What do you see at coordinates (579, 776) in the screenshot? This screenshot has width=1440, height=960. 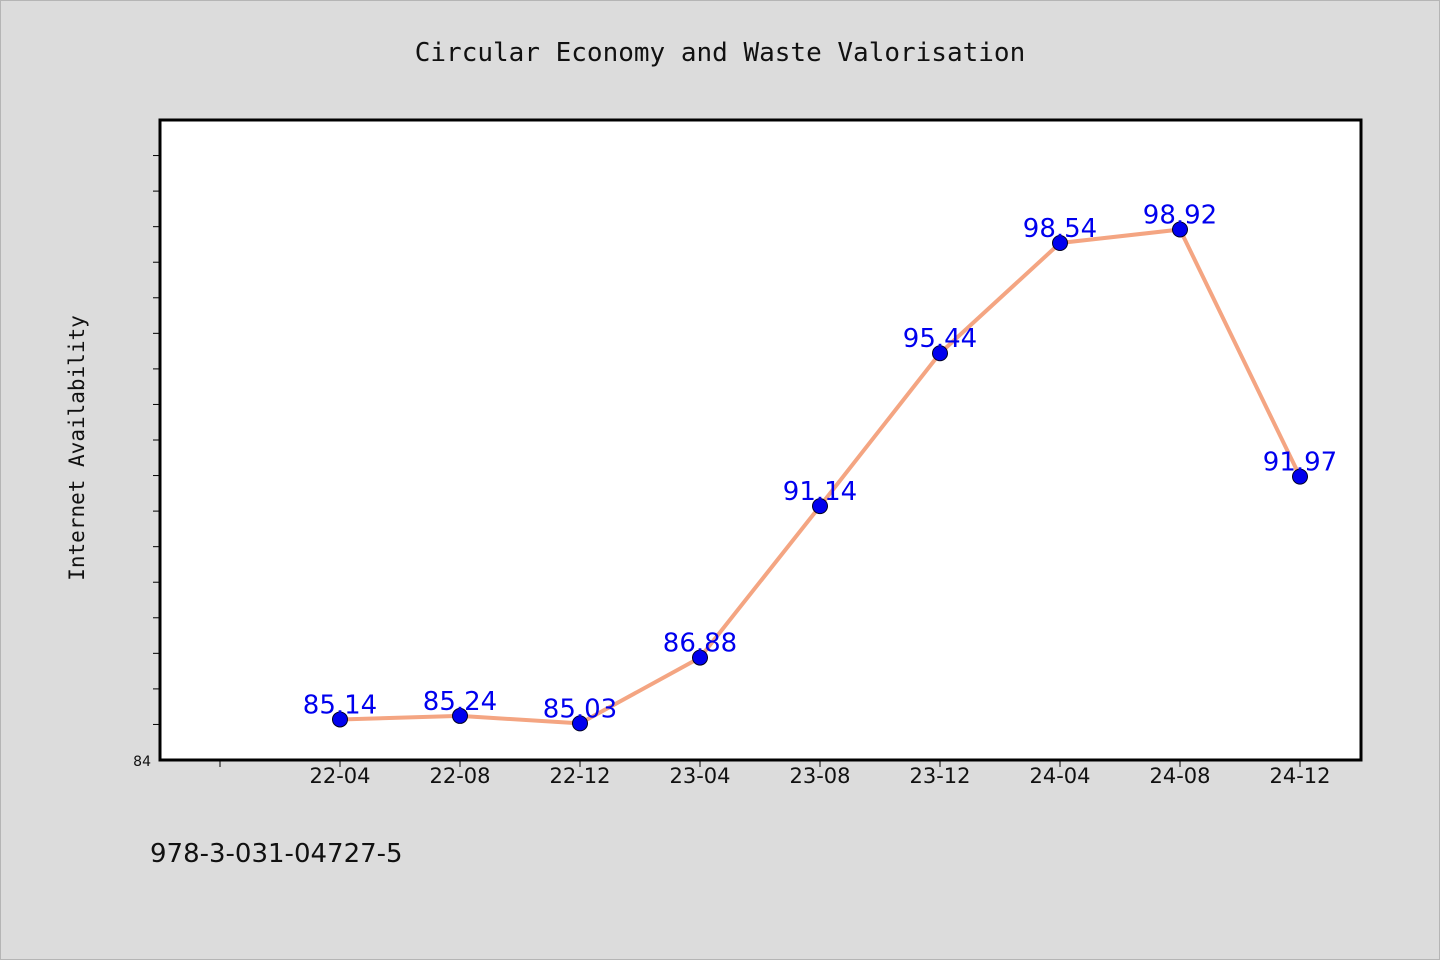 I see `x-tick-label: 22-12` at bounding box center [579, 776].